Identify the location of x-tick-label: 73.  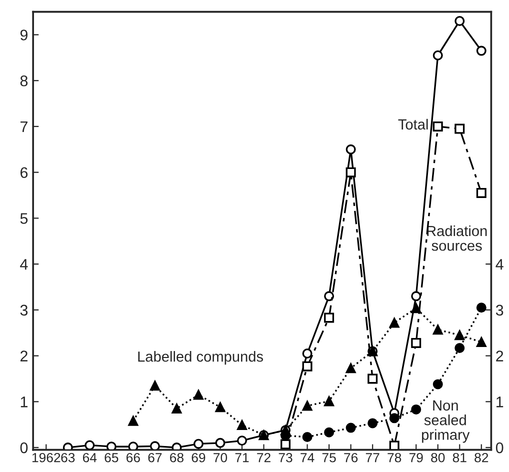
(285, 457).